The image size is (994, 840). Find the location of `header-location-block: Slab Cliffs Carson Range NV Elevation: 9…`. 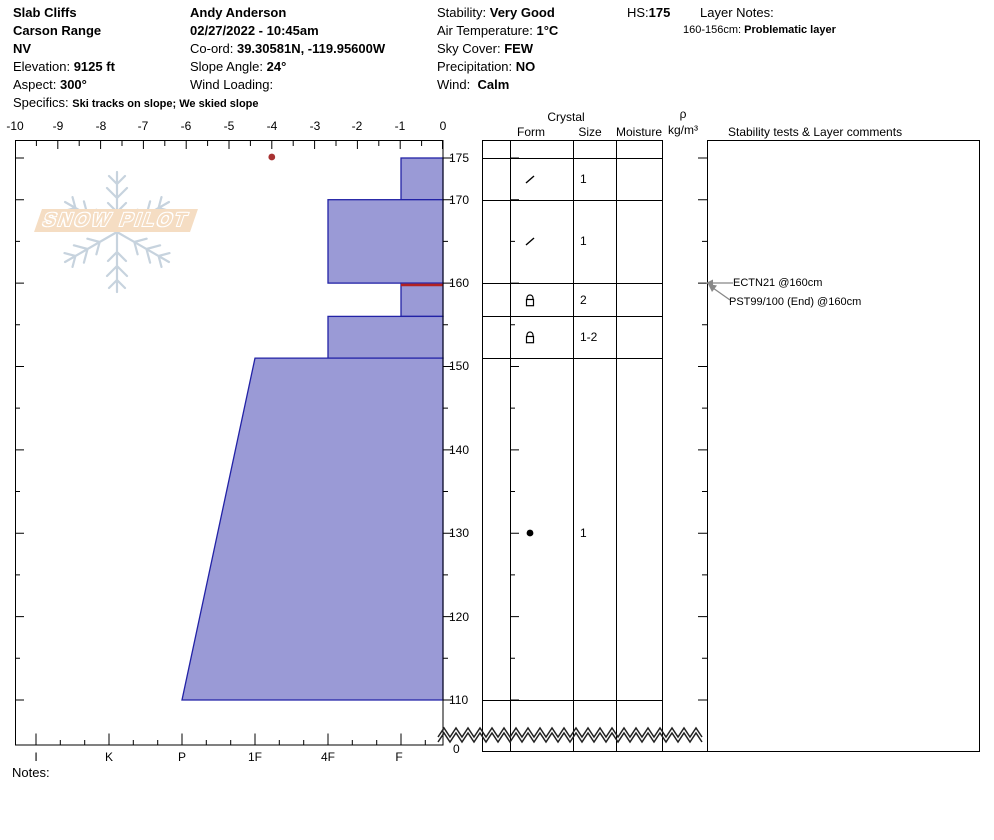

header-location-block: Slab Cliffs Carson Range NV Elevation: 9… is located at coordinates (136, 58).